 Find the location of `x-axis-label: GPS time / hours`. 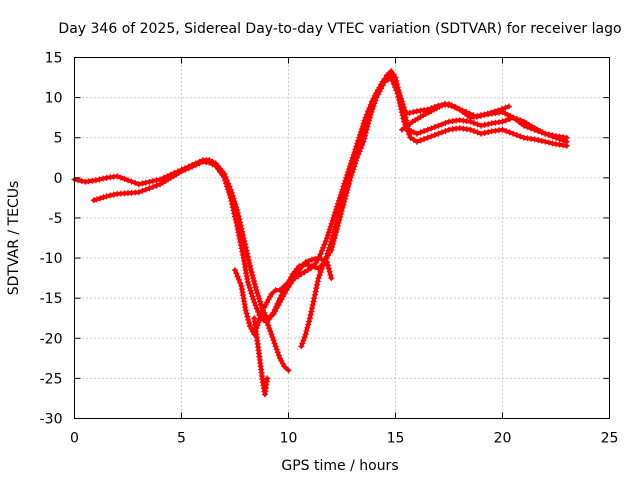

x-axis-label: GPS time / hours is located at coordinates (339, 466).